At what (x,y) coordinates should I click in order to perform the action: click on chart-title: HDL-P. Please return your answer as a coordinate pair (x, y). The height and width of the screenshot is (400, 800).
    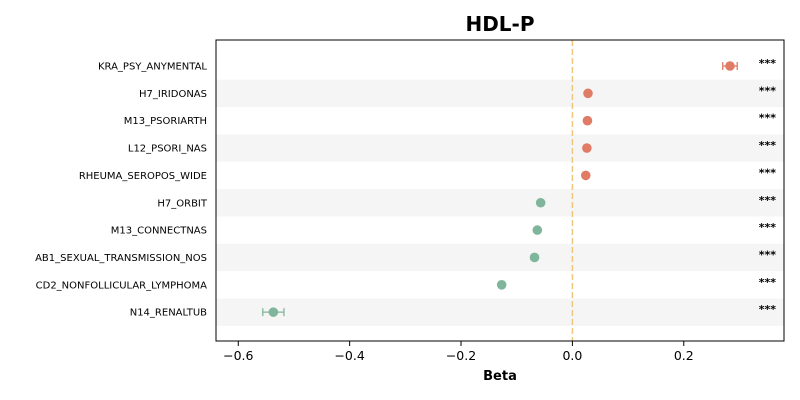
    Looking at the image, I should click on (499, 24).